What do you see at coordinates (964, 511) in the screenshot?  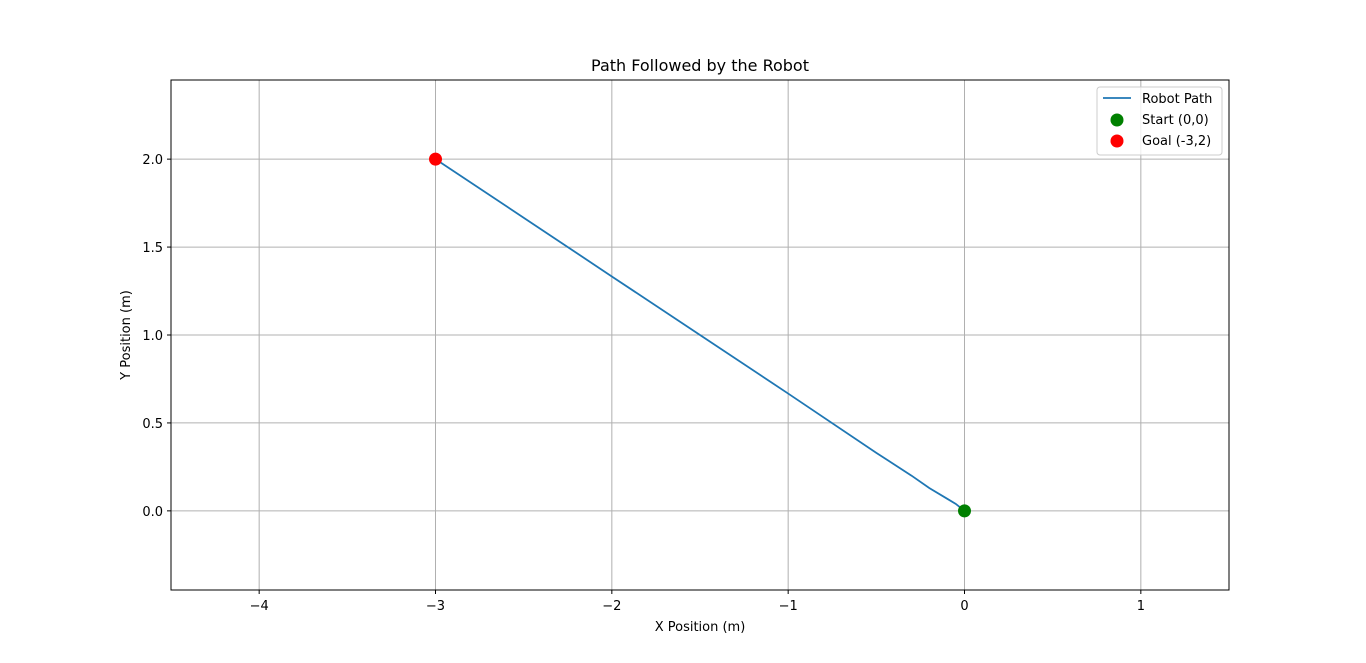 I see `start-marker` at bounding box center [964, 511].